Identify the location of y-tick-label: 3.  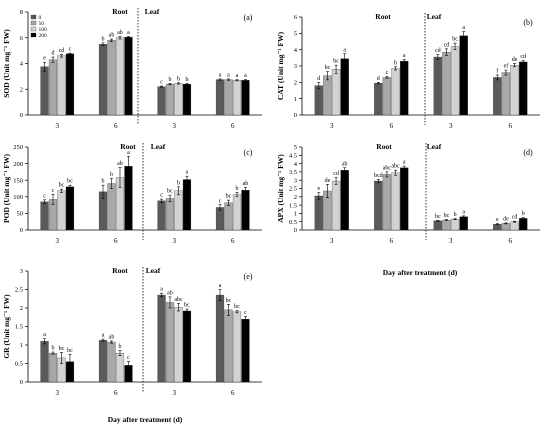
(295, 66).